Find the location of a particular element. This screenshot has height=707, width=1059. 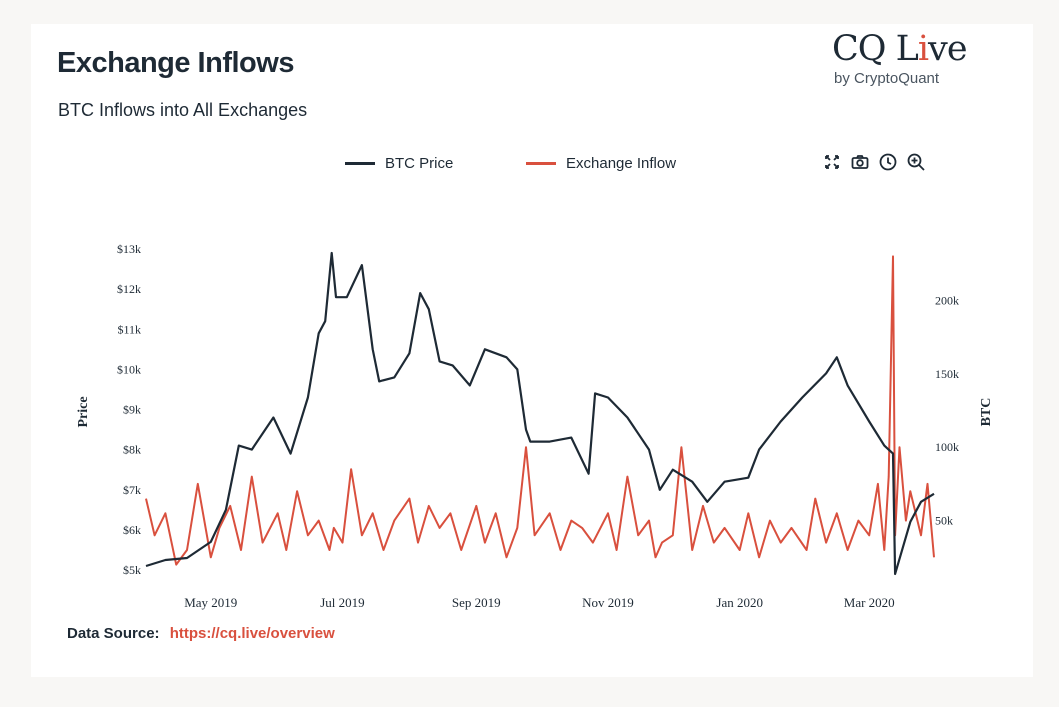

y-left-tick-label: $6k is located at coordinates (132, 530).